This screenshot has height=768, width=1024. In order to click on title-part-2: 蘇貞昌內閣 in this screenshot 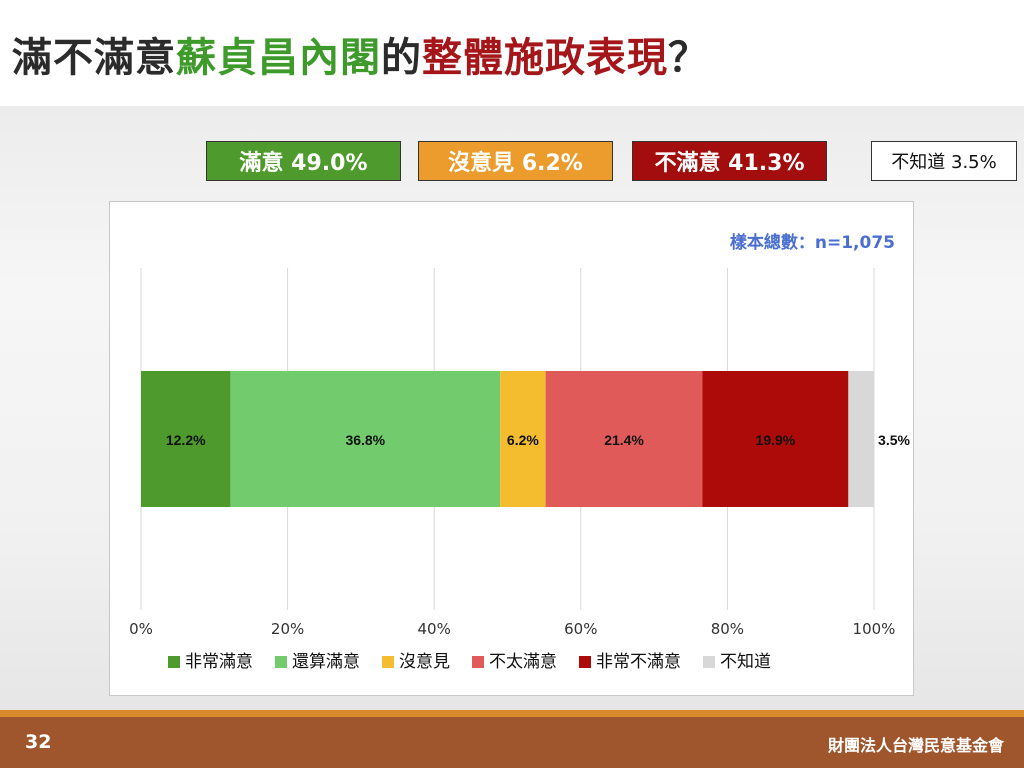, I will do `click(278, 58)`.